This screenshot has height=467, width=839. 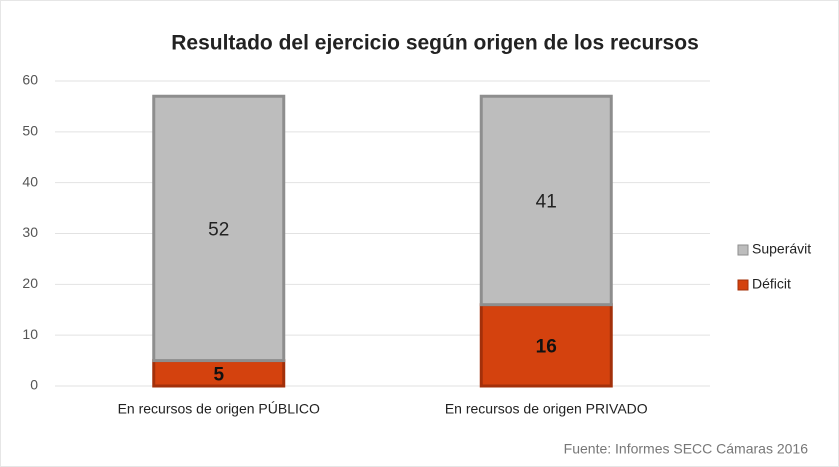 I want to click on x-tick-label: En recursos de origen PRIVADO, so click(x=546, y=409).